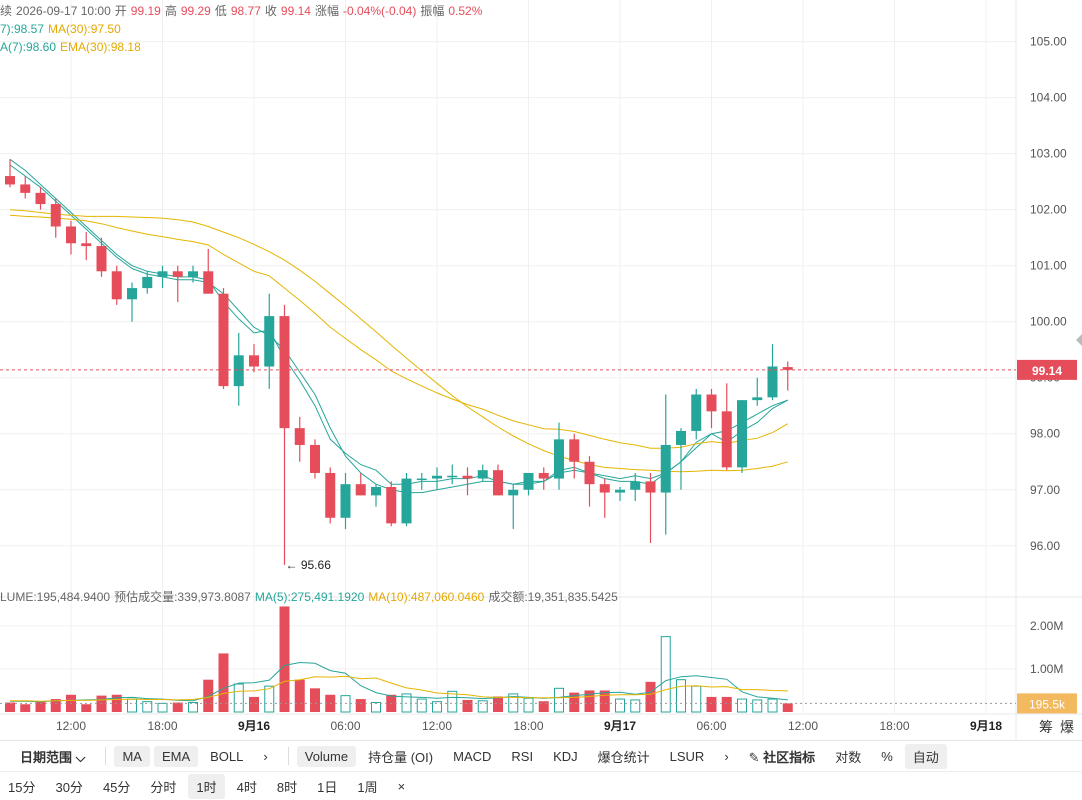 This screenshot has width=1082, height=800. What do you see at coordinates (726, 756) in the screenshot?
I see `more-sub-indicators-button: ›` at bounding box center [726, 756].